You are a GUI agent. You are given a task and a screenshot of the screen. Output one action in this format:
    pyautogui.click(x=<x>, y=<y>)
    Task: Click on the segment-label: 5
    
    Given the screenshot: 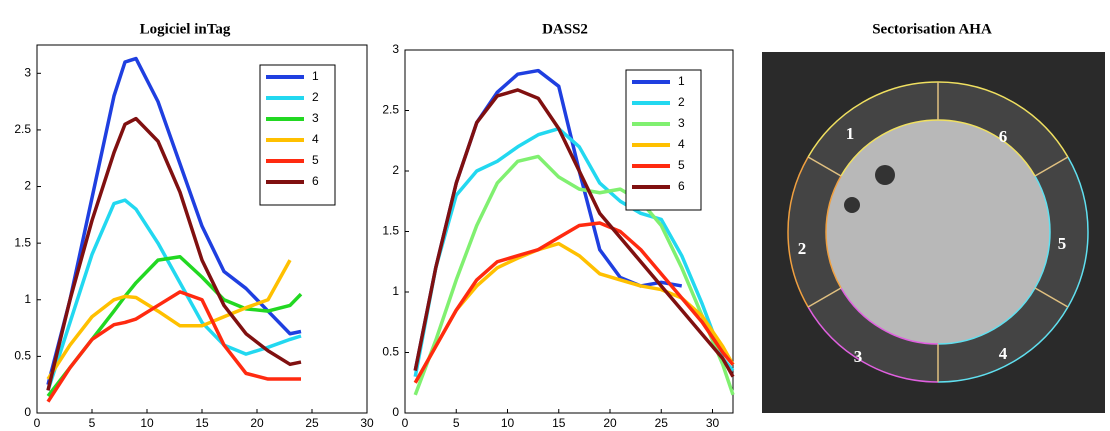 What is the action you would take?
    pyautogui.click(x=1062, y=243)
    